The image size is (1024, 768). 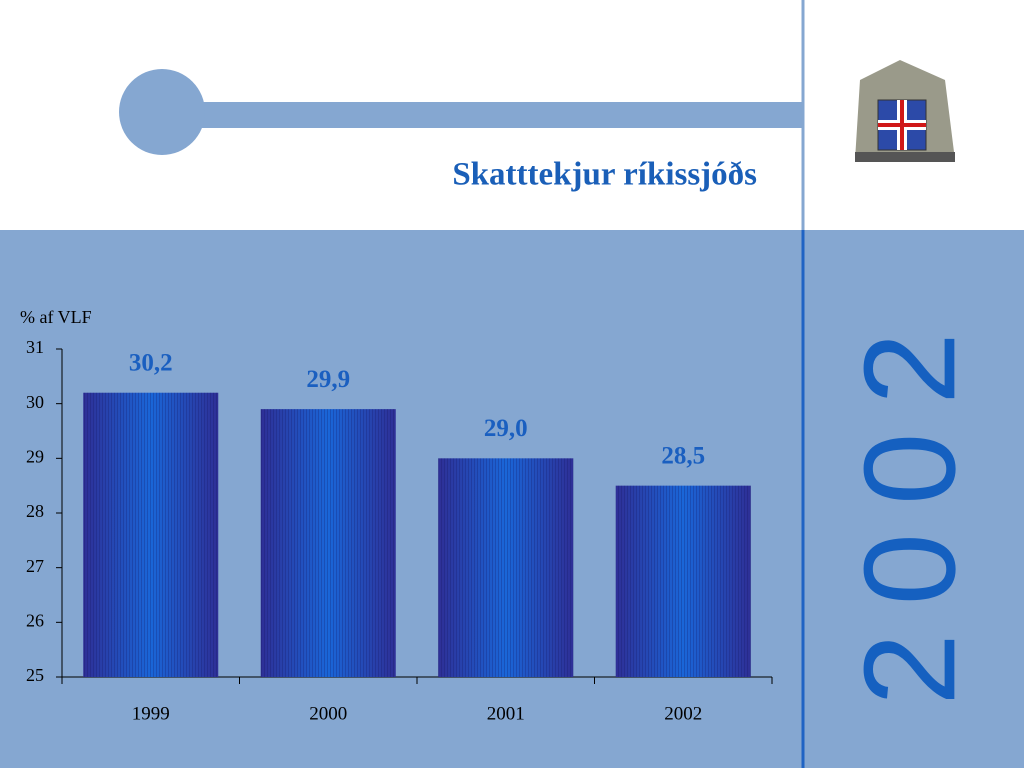 I want to click on y-tick-label: 28, so click(x=35, y=511).